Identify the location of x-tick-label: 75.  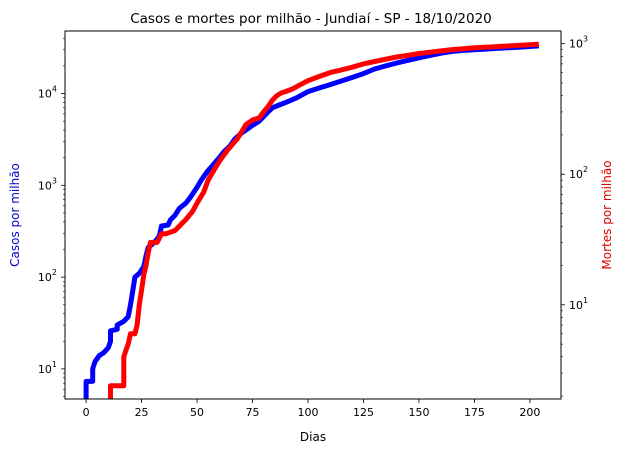
(253, 412).